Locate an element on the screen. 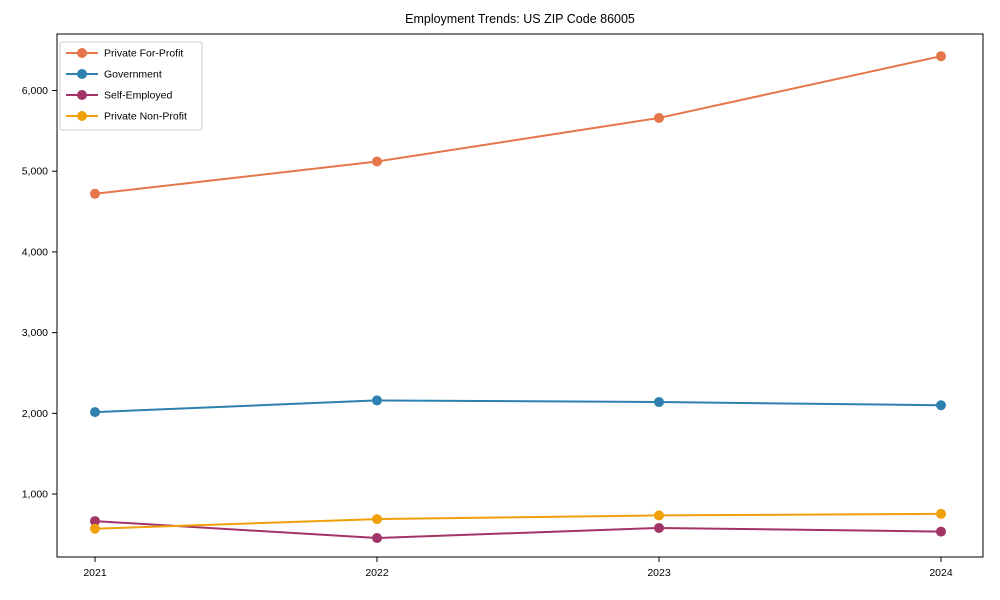 The height and width of the screenshot is (600, 1000). y-tick-label: 3,000 is located at coordinates (35, 333).